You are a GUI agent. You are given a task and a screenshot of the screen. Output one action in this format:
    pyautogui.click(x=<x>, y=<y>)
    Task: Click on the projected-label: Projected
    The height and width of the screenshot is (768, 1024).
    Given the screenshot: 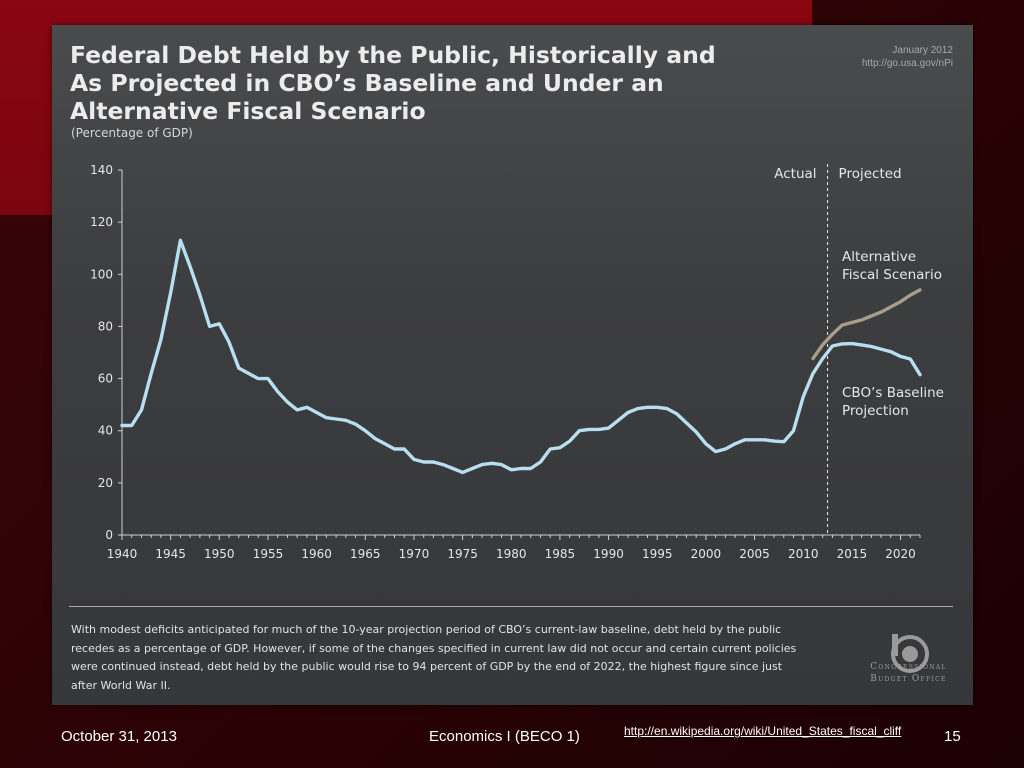 What is the action you would take?
    pyautogui.click(x=870, y=174)
    